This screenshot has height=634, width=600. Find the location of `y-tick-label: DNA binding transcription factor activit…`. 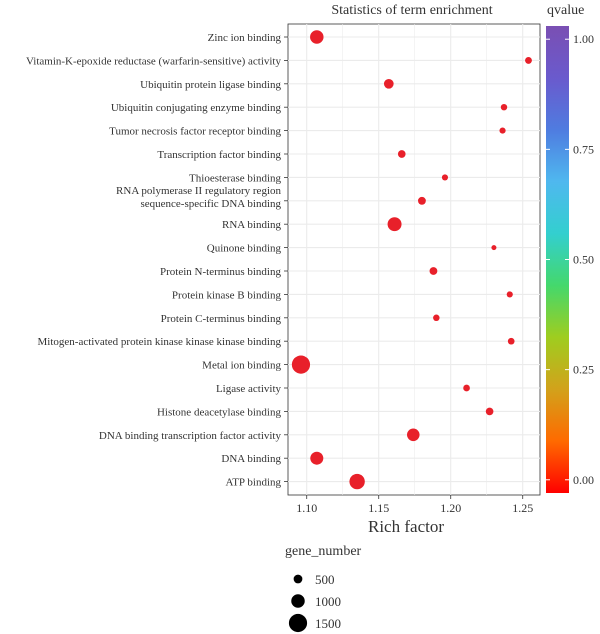

y-tick-label: DNA binding transcription factor activit… is located at coordinates (190, 436).